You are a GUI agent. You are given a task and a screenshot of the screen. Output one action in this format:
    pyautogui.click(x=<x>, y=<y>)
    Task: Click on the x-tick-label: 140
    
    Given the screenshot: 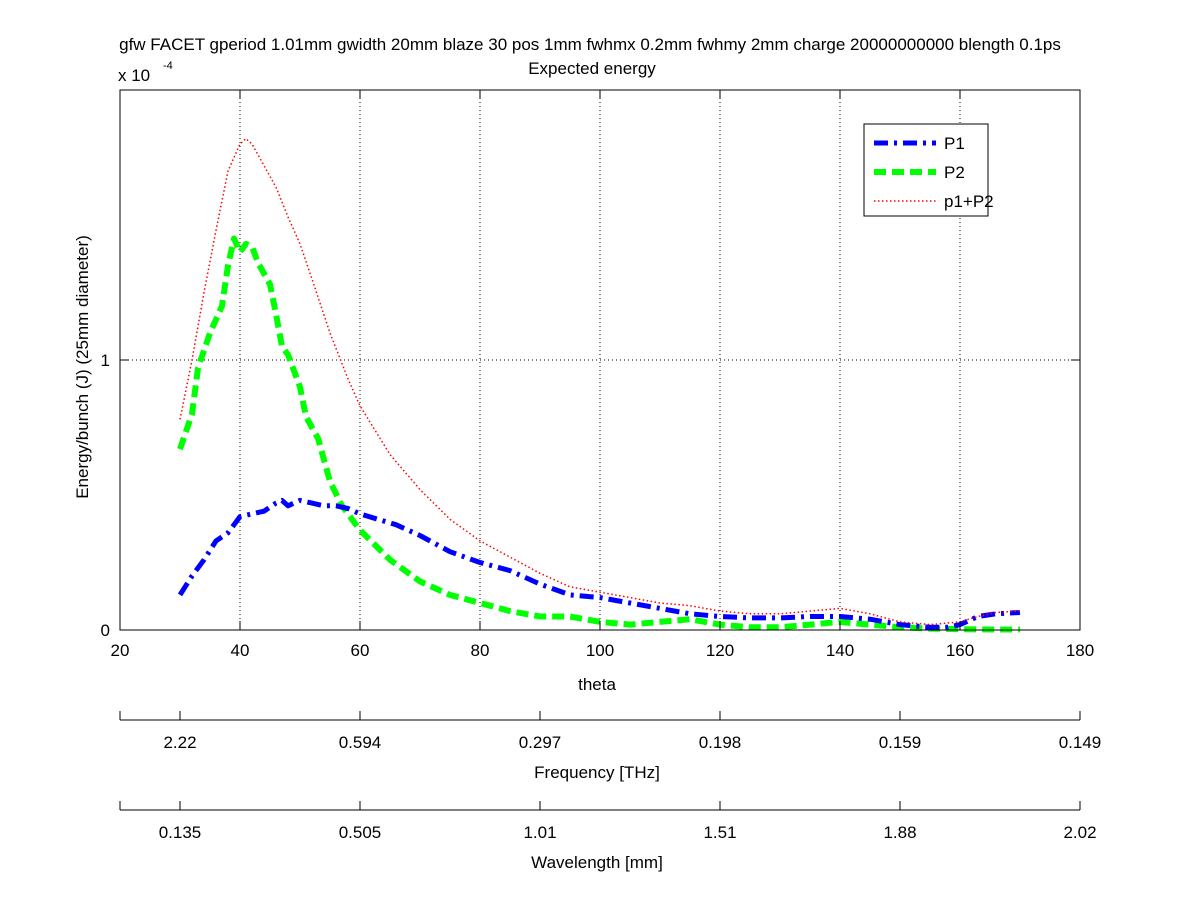 What is the action you would take?
    pyautogui.click(x=840, y=650)
    